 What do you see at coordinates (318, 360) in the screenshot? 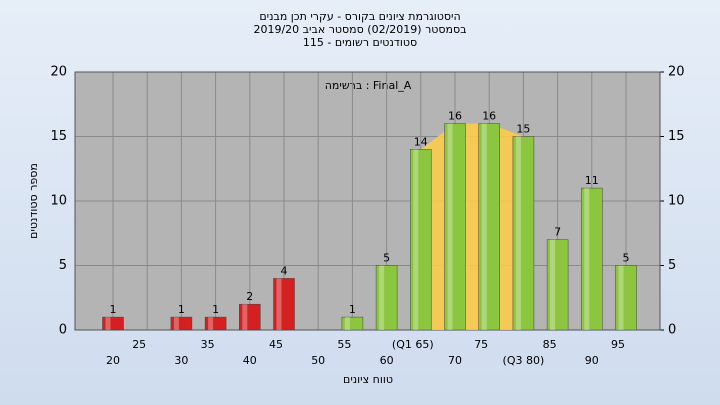
I see `x-tick-label: 50` at bounding box center [318, 360].